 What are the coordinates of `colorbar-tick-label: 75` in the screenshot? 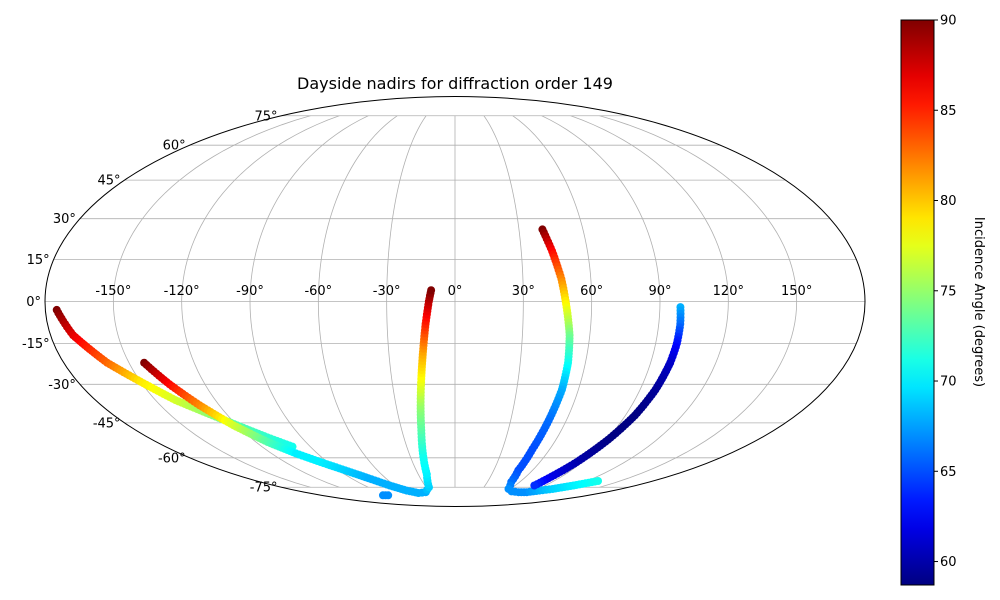 It's located at (948, 291).